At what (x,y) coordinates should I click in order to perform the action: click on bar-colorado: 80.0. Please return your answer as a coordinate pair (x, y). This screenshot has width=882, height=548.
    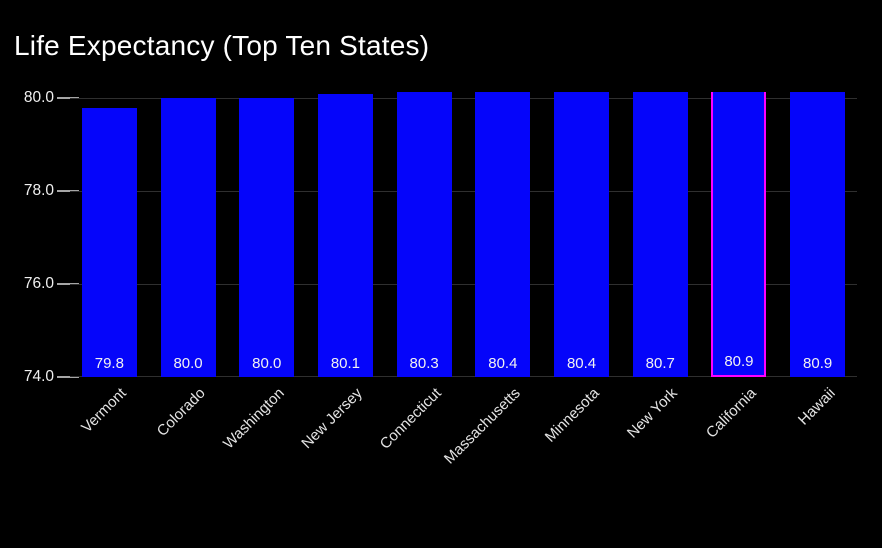
    Looking at the image, I should click on (188, 237).